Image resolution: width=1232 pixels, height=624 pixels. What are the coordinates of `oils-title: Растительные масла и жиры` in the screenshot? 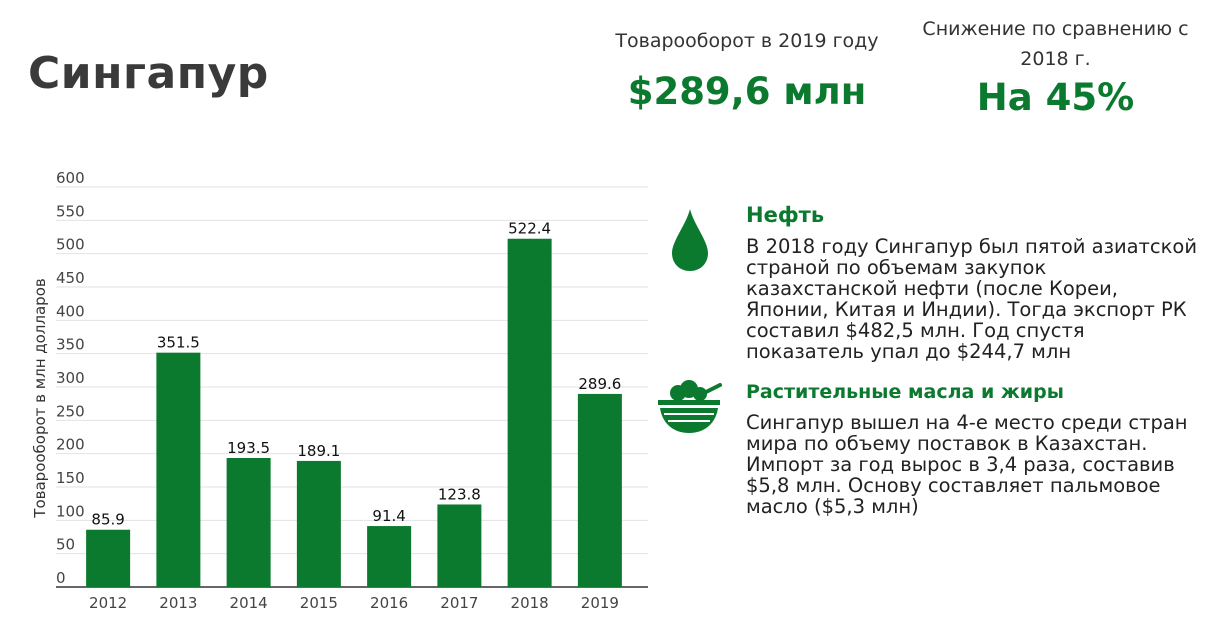 It's located at (905, 392).